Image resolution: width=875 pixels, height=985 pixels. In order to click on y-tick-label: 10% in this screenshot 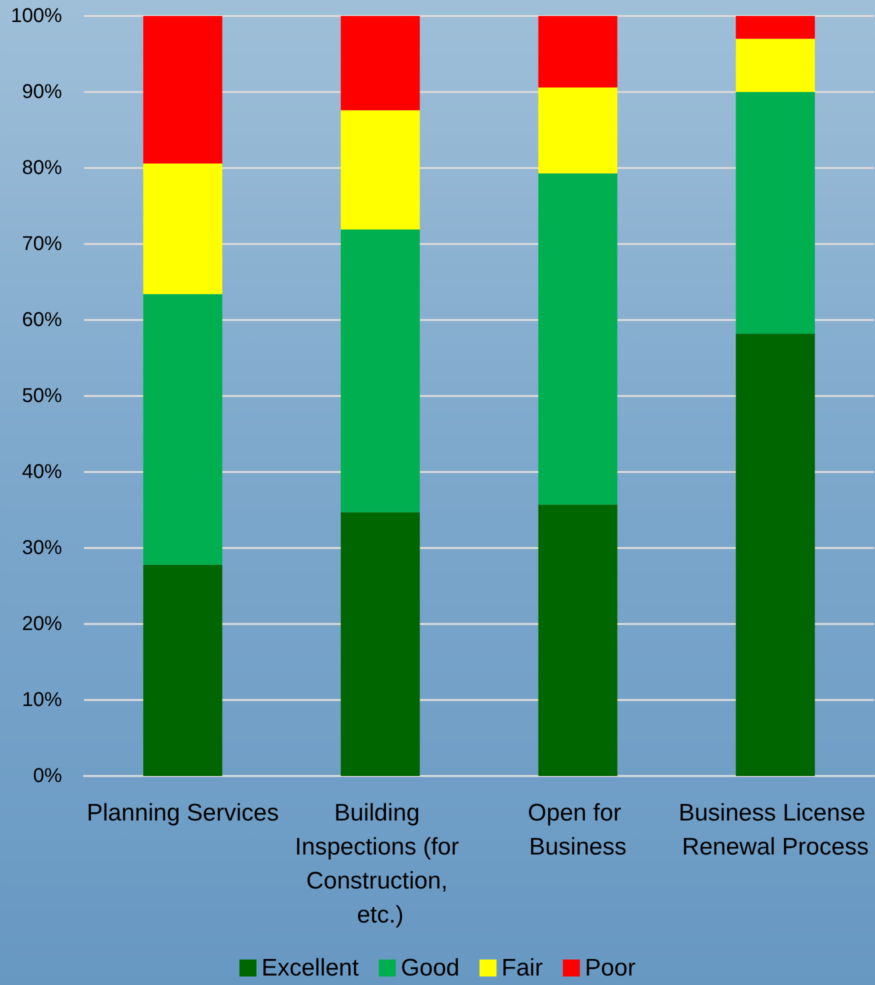, I will do `click(42, 700)`.